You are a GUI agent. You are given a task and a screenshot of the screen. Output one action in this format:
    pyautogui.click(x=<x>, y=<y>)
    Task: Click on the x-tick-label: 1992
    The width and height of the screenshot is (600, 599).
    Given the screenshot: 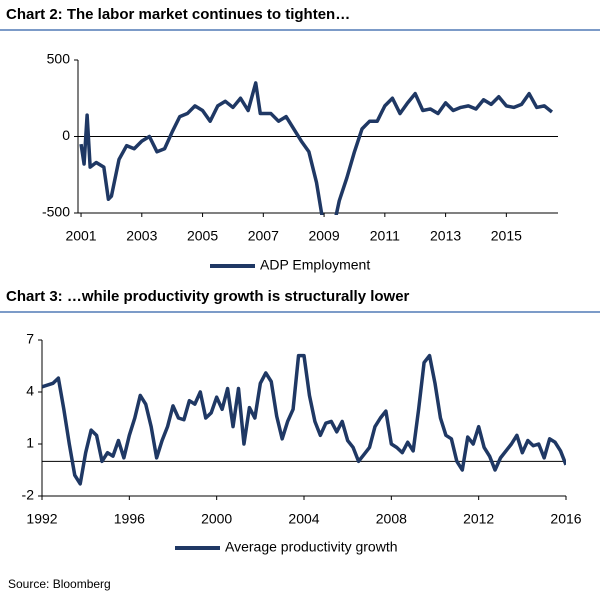 What is the action you would take?
    pyautogui.click(x=41, y=519)
    